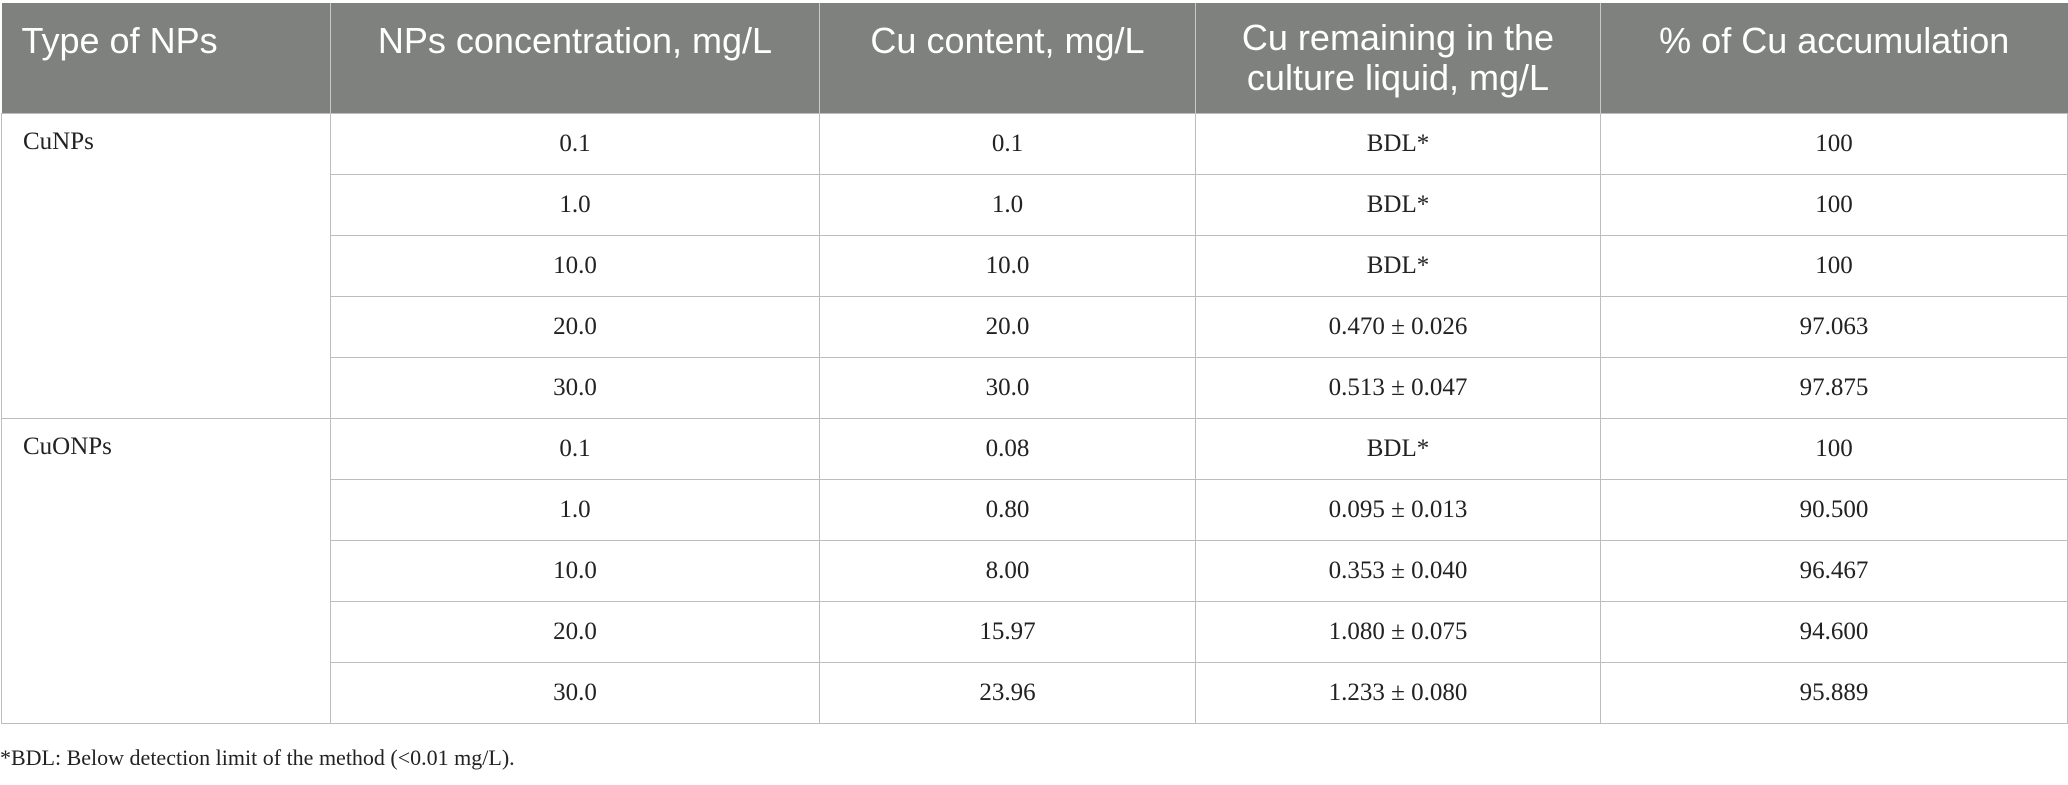 This screenshot has width=2068, height=785. I want to click on cell-accumulation: 94.600, so click(1834, 631).